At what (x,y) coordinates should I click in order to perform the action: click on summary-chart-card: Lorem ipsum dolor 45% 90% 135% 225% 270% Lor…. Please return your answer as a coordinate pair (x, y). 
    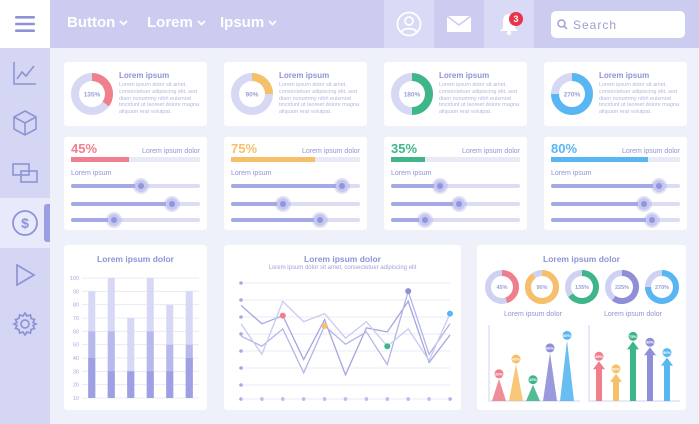
    Looking at the image, I should click on (581, 327).